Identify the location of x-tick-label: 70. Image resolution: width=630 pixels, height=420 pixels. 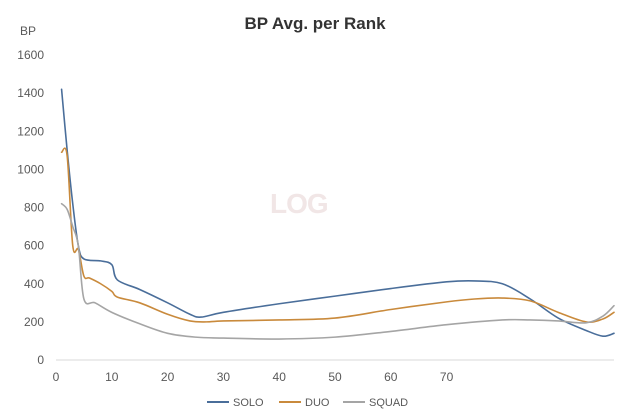
(447, 377).